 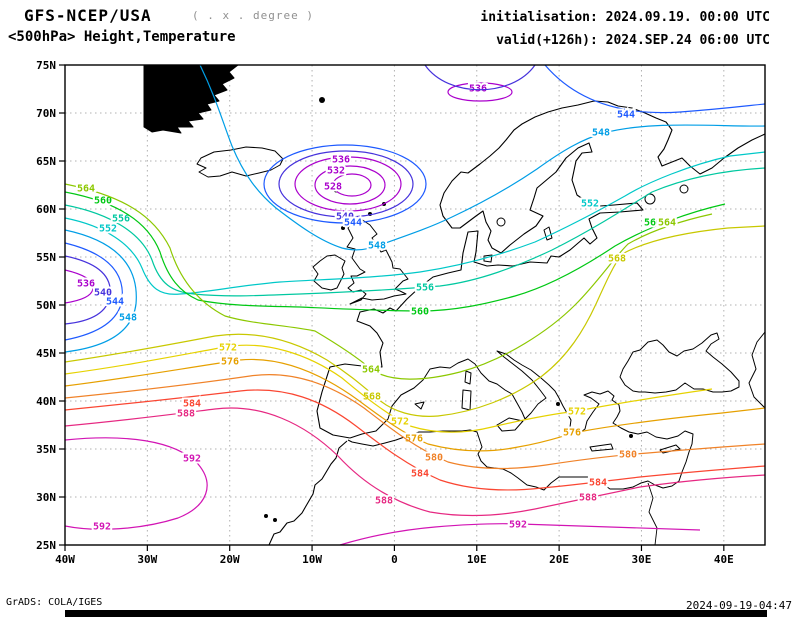 What do you see at coordinates (46, 257) in the screenshot?
I see `lat-label-55N: 55N` at bounding box center [46, 257].